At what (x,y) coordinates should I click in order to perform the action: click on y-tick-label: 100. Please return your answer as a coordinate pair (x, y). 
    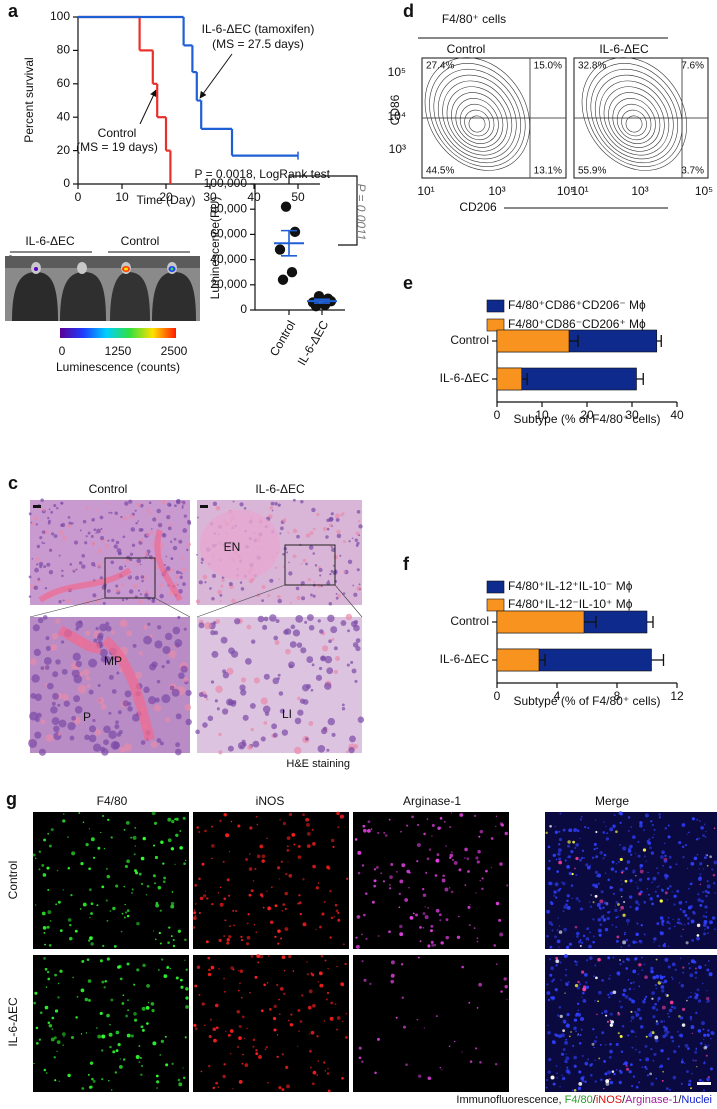
    Looking at the image, I should click on (60, 16).